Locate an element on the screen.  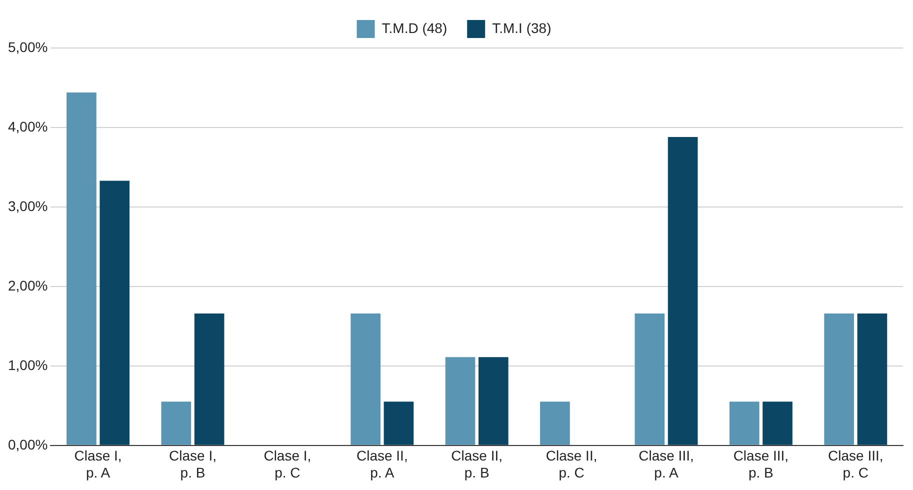
y-tick-label: 0,00% is located at coordinates (28, 444).